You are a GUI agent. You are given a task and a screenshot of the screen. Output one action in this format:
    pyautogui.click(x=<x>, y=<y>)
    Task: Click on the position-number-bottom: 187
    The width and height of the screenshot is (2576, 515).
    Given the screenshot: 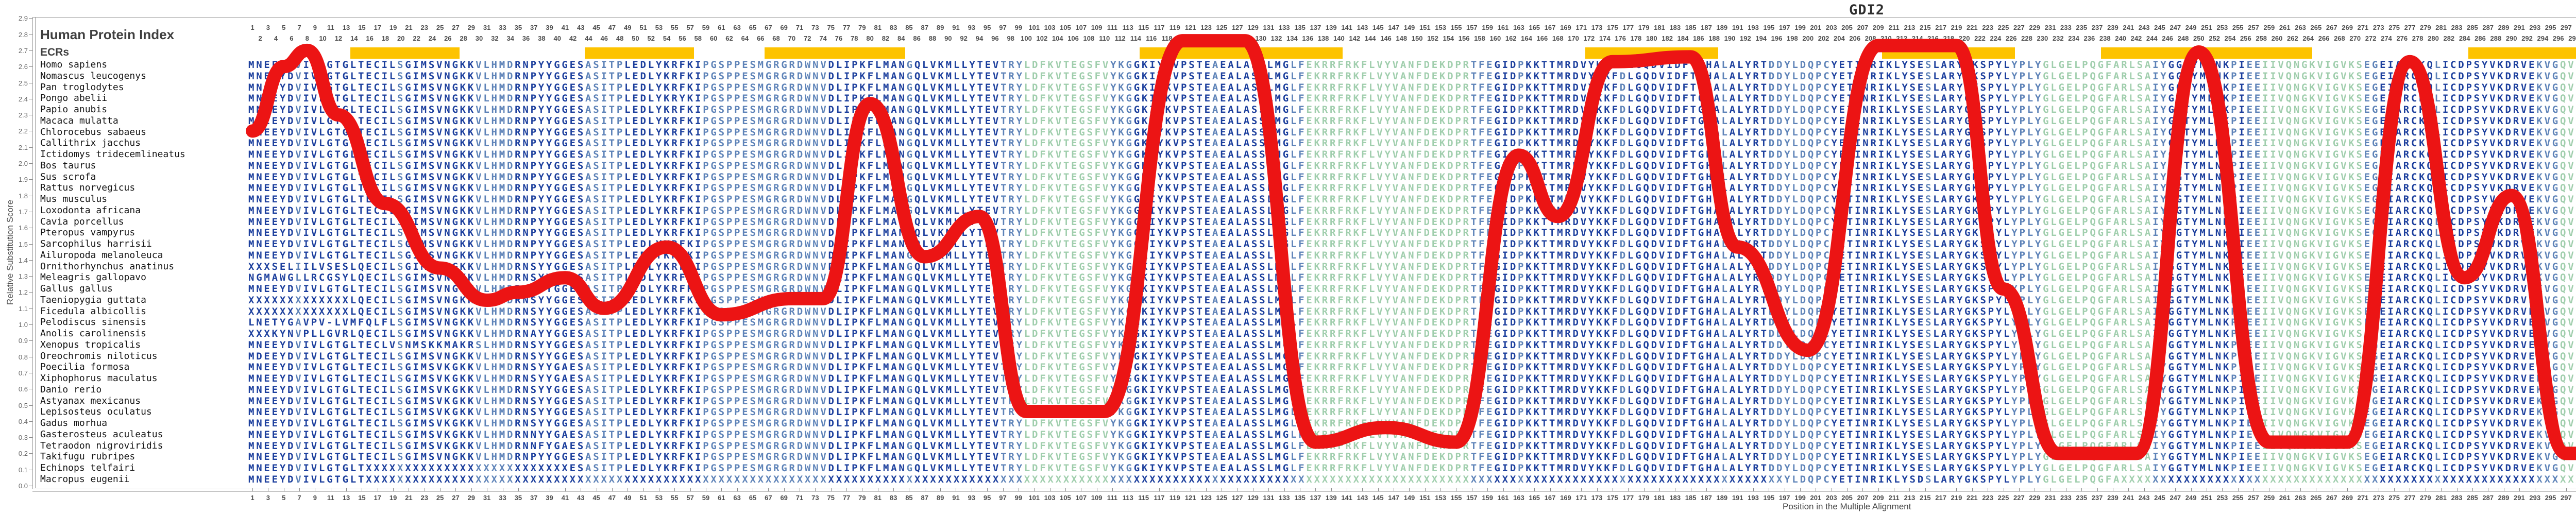 What is the action you would take?
    pyautogui.click(x=1707, y=498)
    